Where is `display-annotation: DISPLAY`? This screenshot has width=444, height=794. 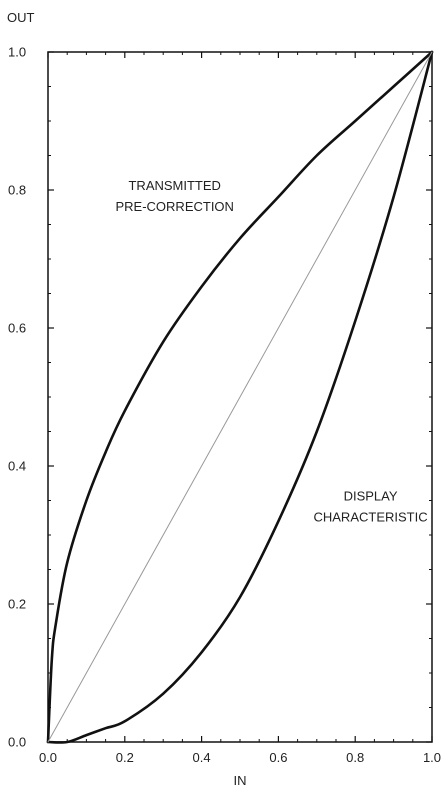
display-annotation: DISPLAY is located at coordinates (371, 496).